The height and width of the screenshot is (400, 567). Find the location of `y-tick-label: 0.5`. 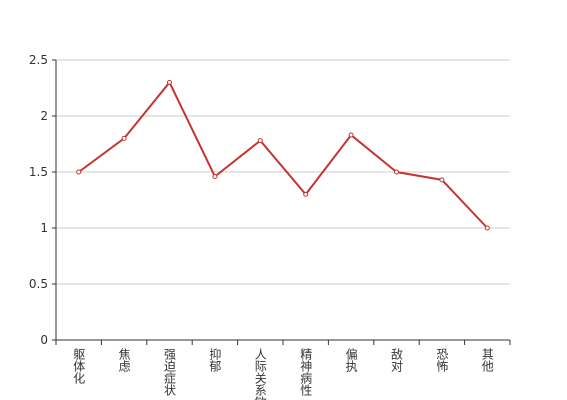

y-tick-label: 0.5 is located at coordinates (38, 284).